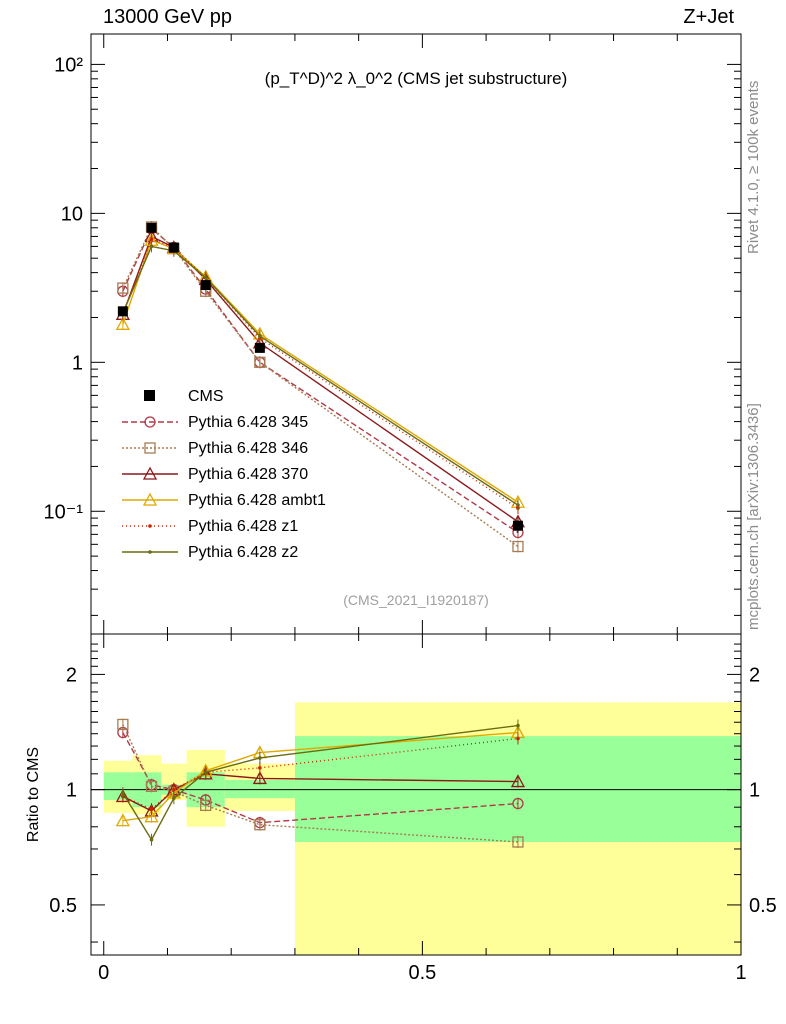 Image resolution: width=786 pixels, height=1024 pixels. Describe the element at coordinates (754, 791) in the screenshot. I see `ratio-y-tick-label-right: 1` at that location.